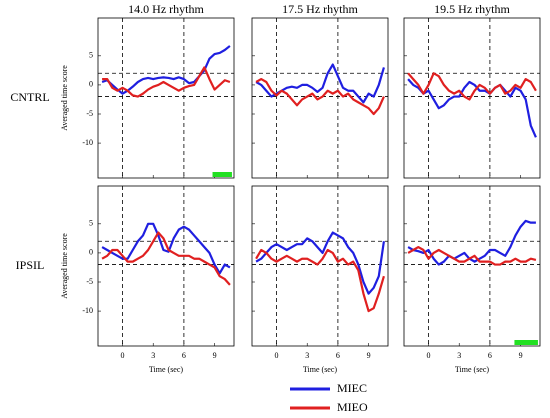  Describe the element at coordinates (352, 388) in the screenshot. I see `legend-label: MIEC` at that location.